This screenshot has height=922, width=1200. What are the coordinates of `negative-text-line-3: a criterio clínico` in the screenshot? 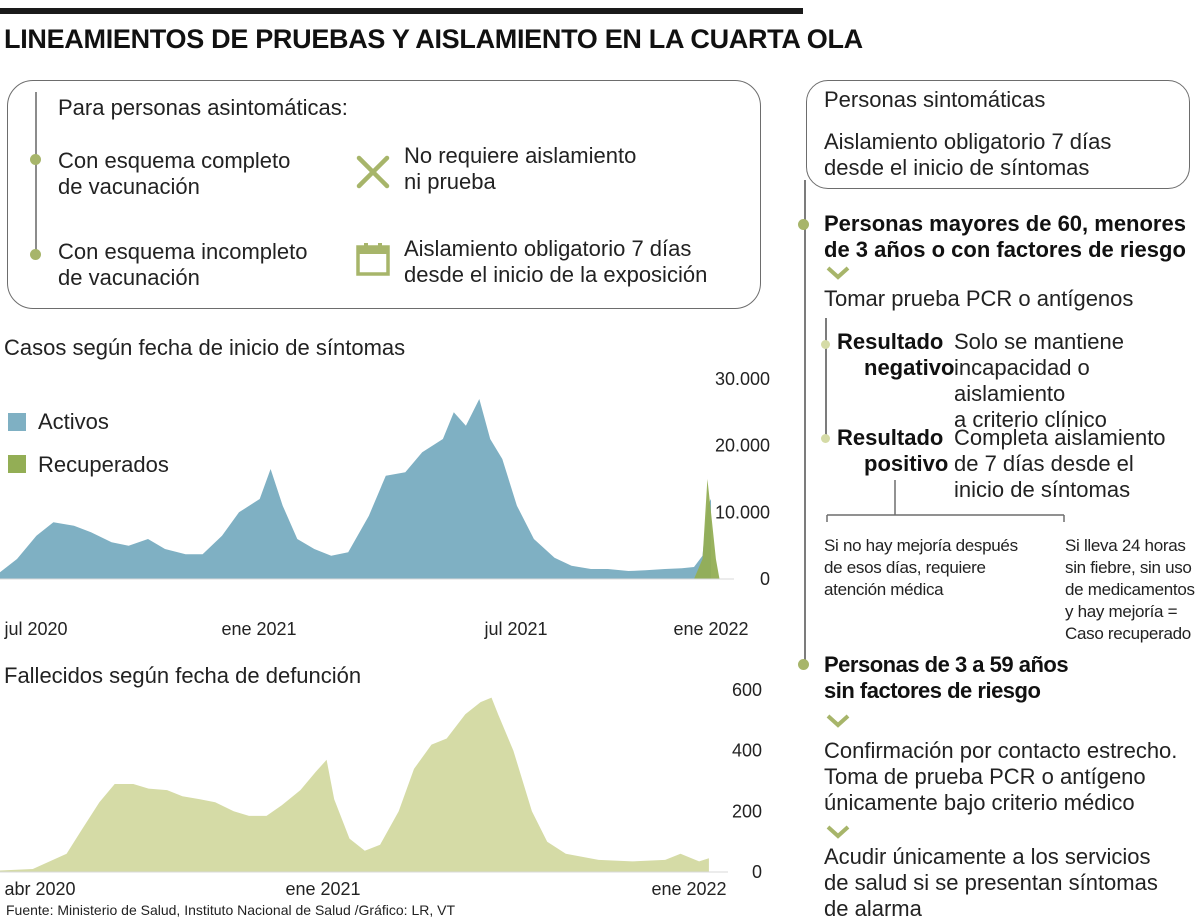 It's located at (1030, 419).